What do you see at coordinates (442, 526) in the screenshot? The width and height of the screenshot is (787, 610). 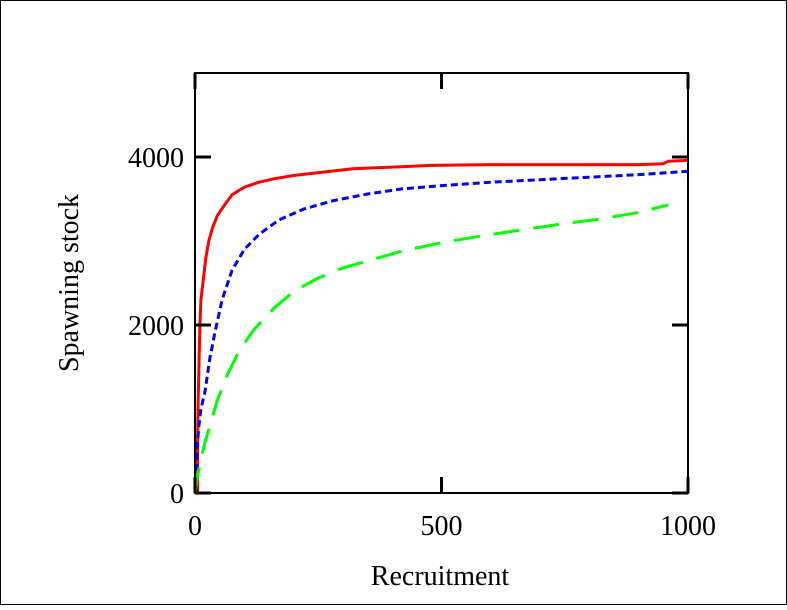 I see `x-tick-label: 500` at bounding box center [442, 526].